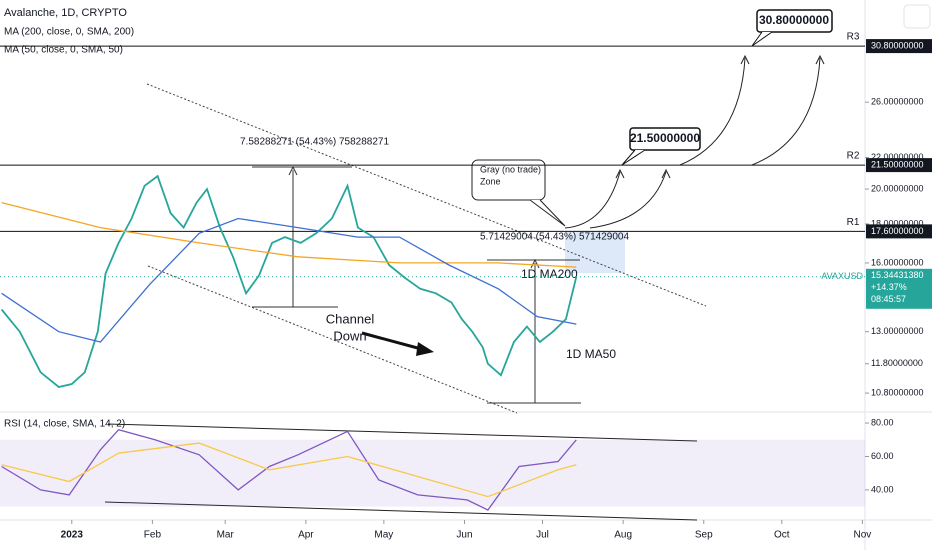 The image size is (932, 555). I want to click on y-tick-label: 13.00000000, so click(897, 331).